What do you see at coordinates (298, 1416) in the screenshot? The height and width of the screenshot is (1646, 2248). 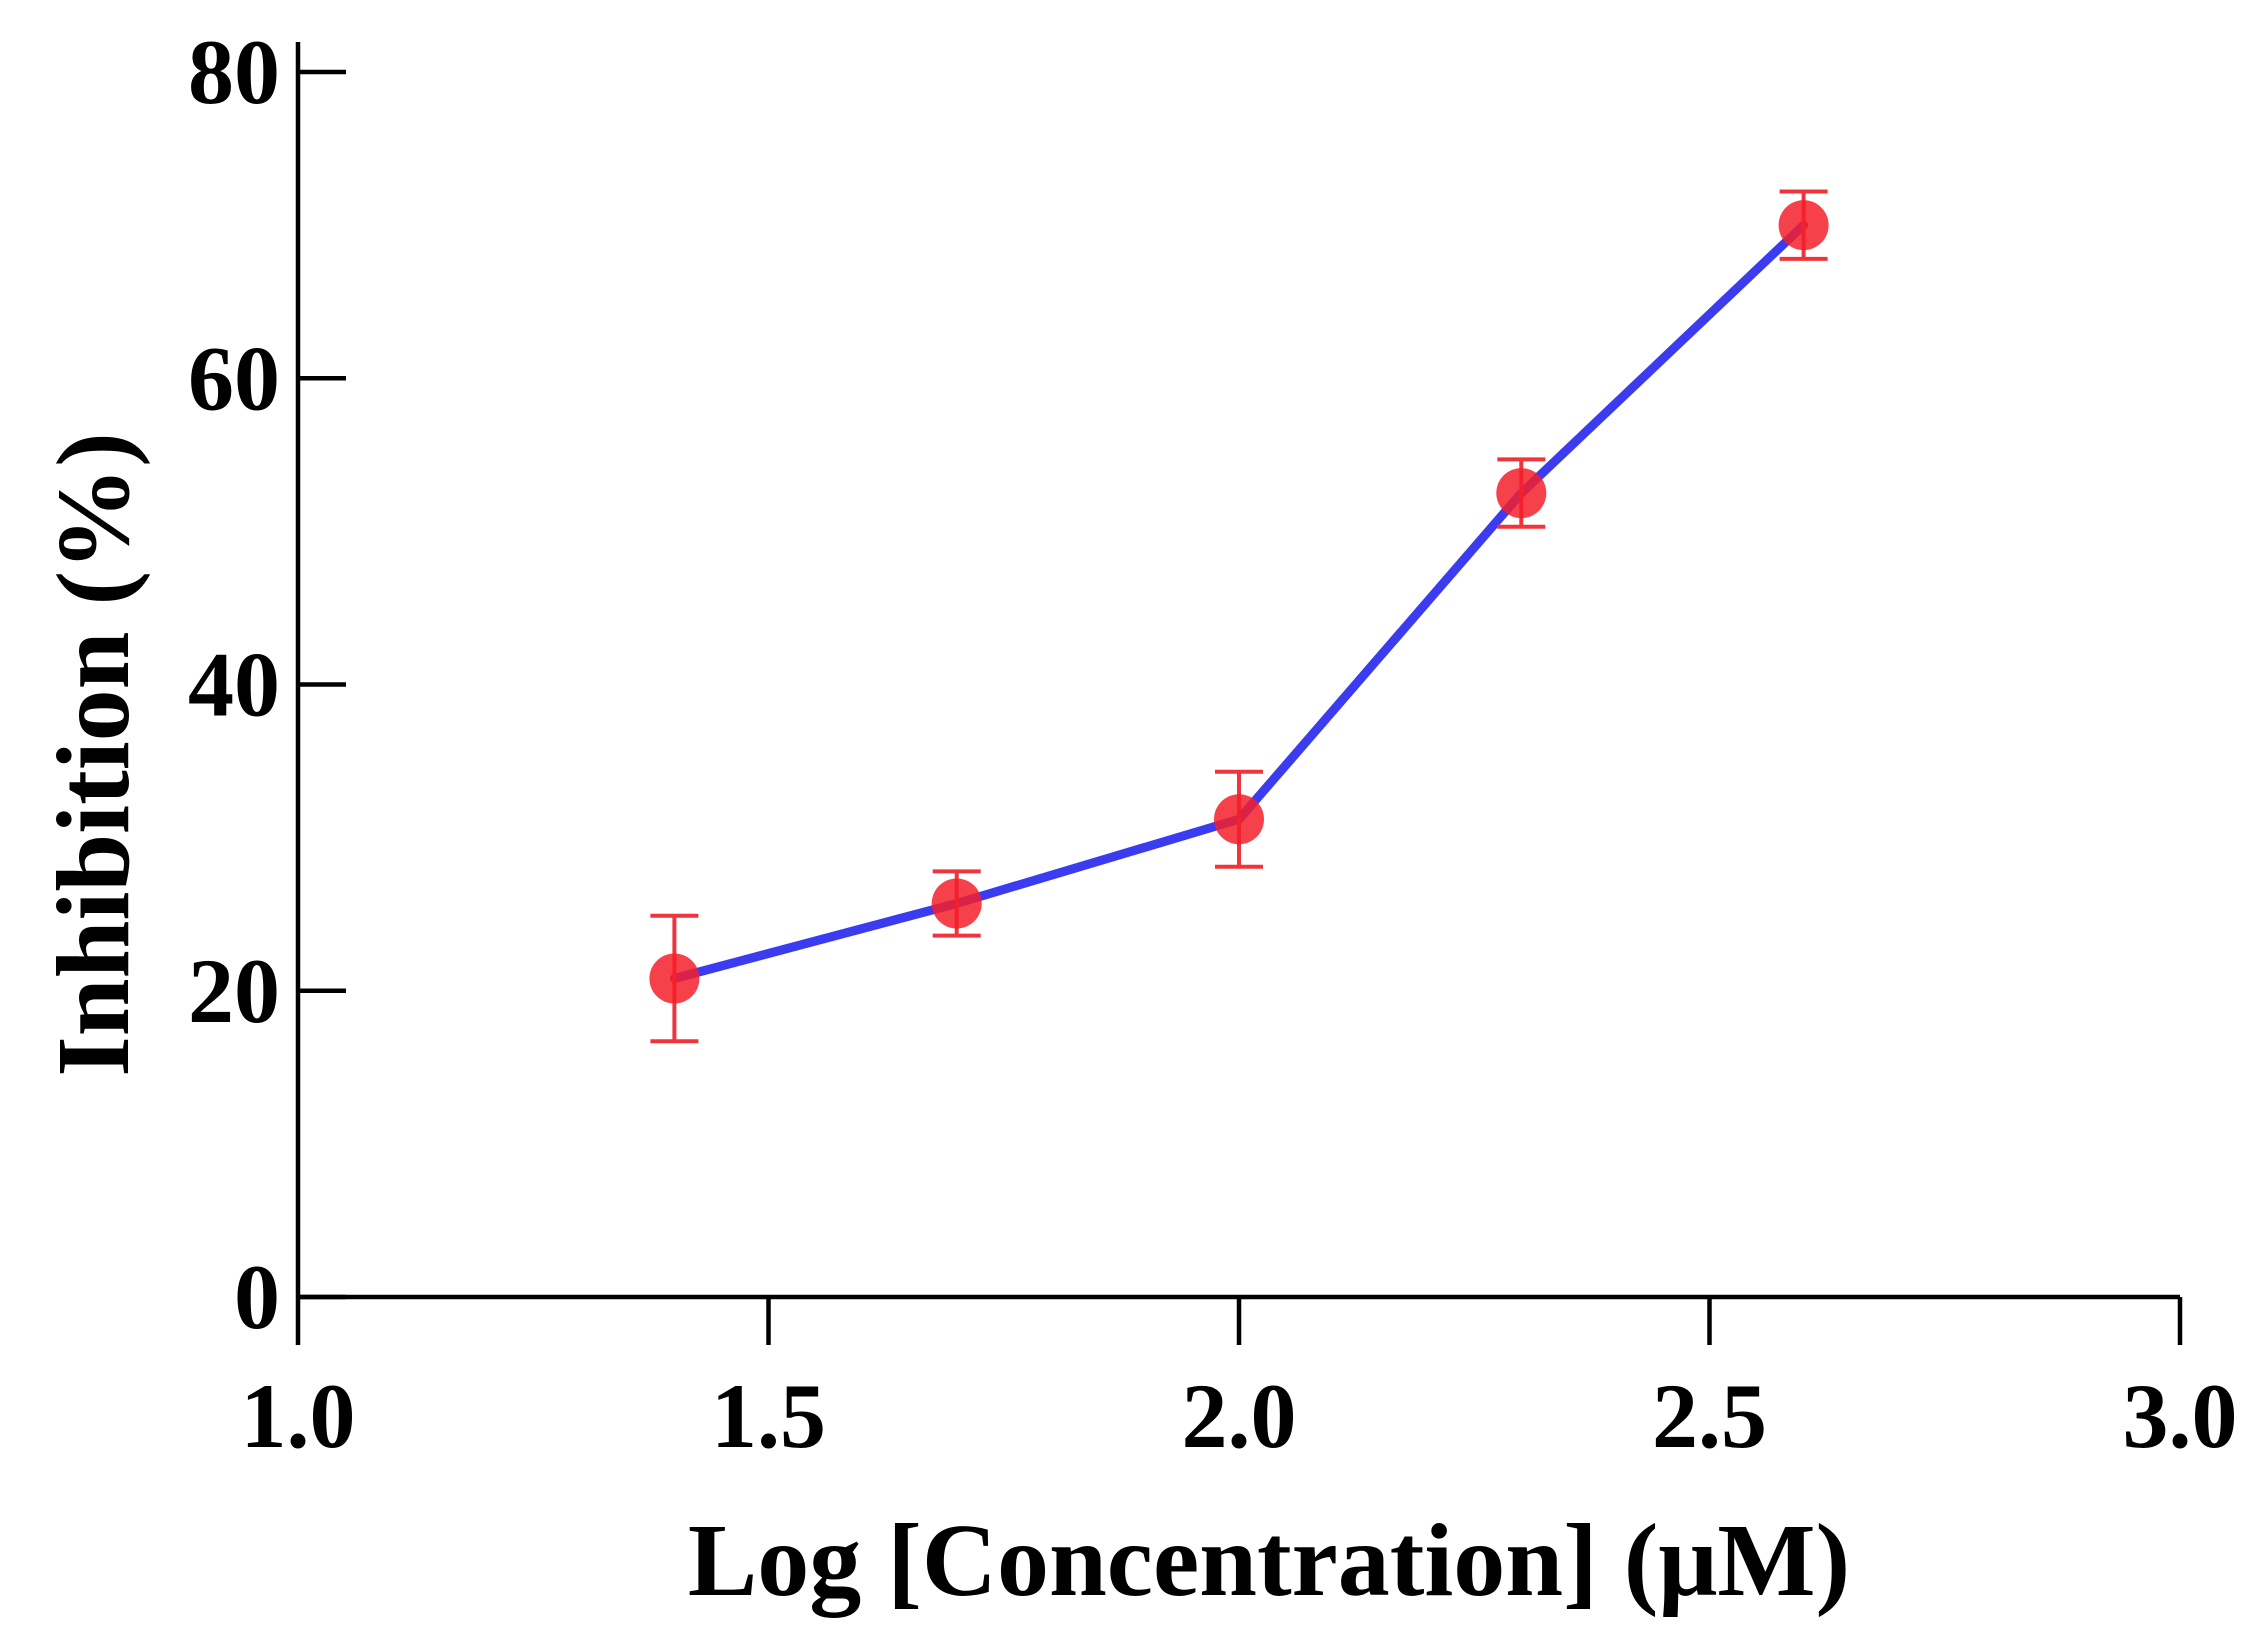 I see `x-tick-label: 1.0` at bounding box center [298, 1416].